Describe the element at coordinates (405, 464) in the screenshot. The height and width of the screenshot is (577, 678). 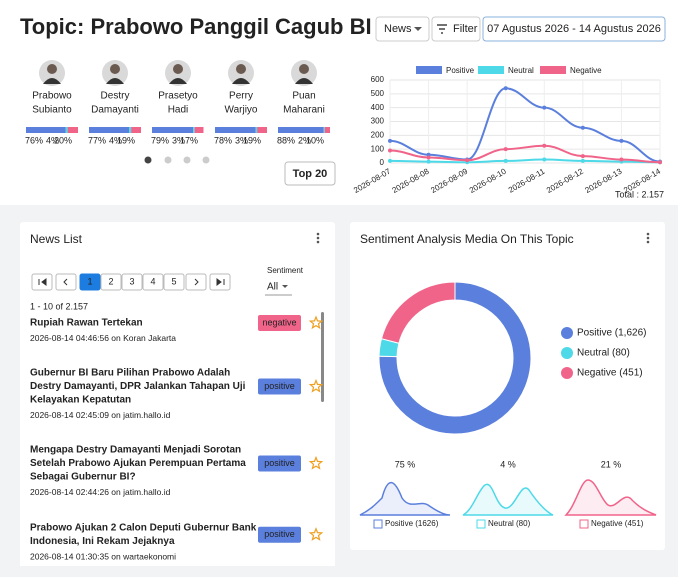
I see `sparkline-percent: 75 %` at that location.